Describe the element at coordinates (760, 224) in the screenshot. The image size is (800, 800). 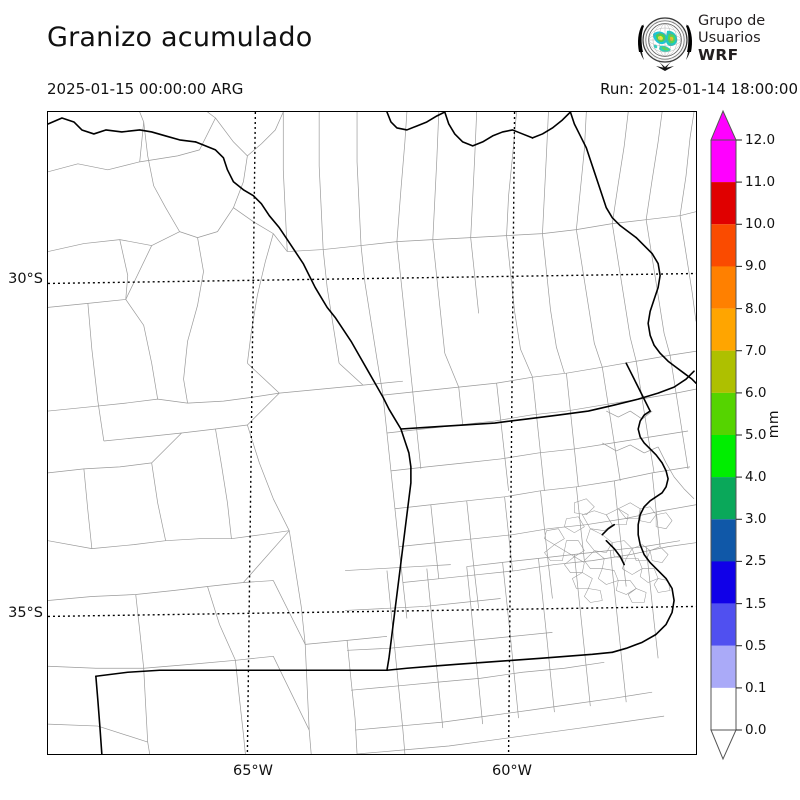
I see `colorbar-tick-10: 10.0` at that location.